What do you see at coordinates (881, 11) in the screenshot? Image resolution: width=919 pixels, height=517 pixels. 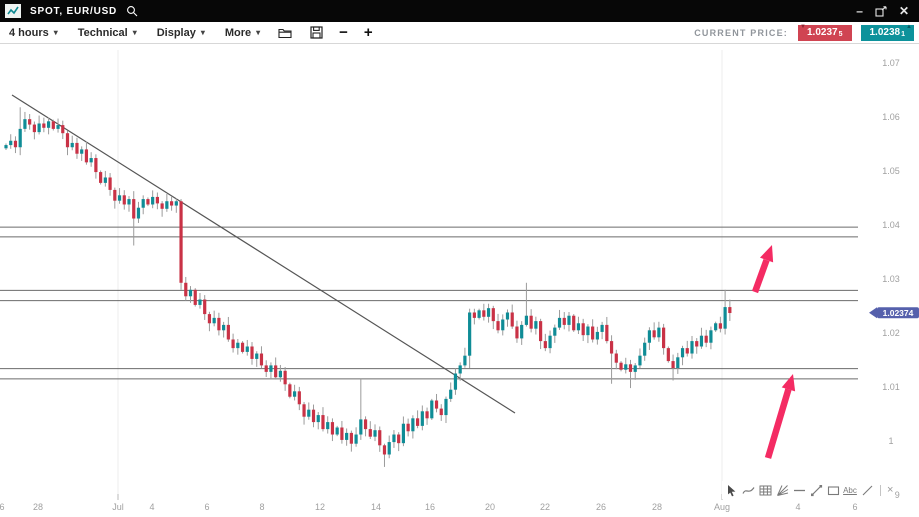 I see `popout-button` at bounding box center [881, 11].